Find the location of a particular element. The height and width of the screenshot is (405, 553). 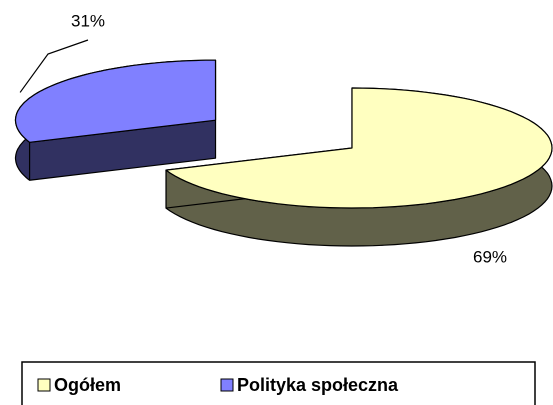

data-label: 69% is located at coordinates (490, 256).